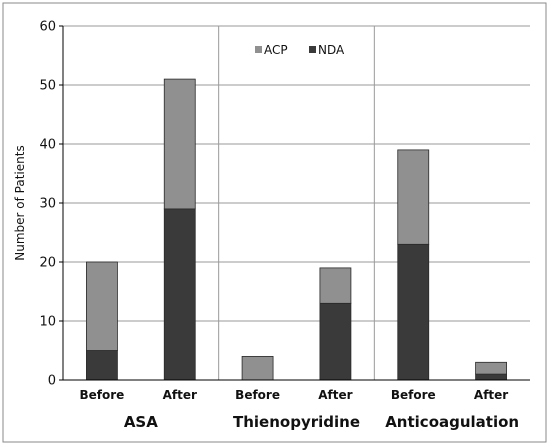 The image size is (550, 445). Describe the element at coordinates (47, 263) in the screenshot. I see `y-tick-label: 20` at that location.